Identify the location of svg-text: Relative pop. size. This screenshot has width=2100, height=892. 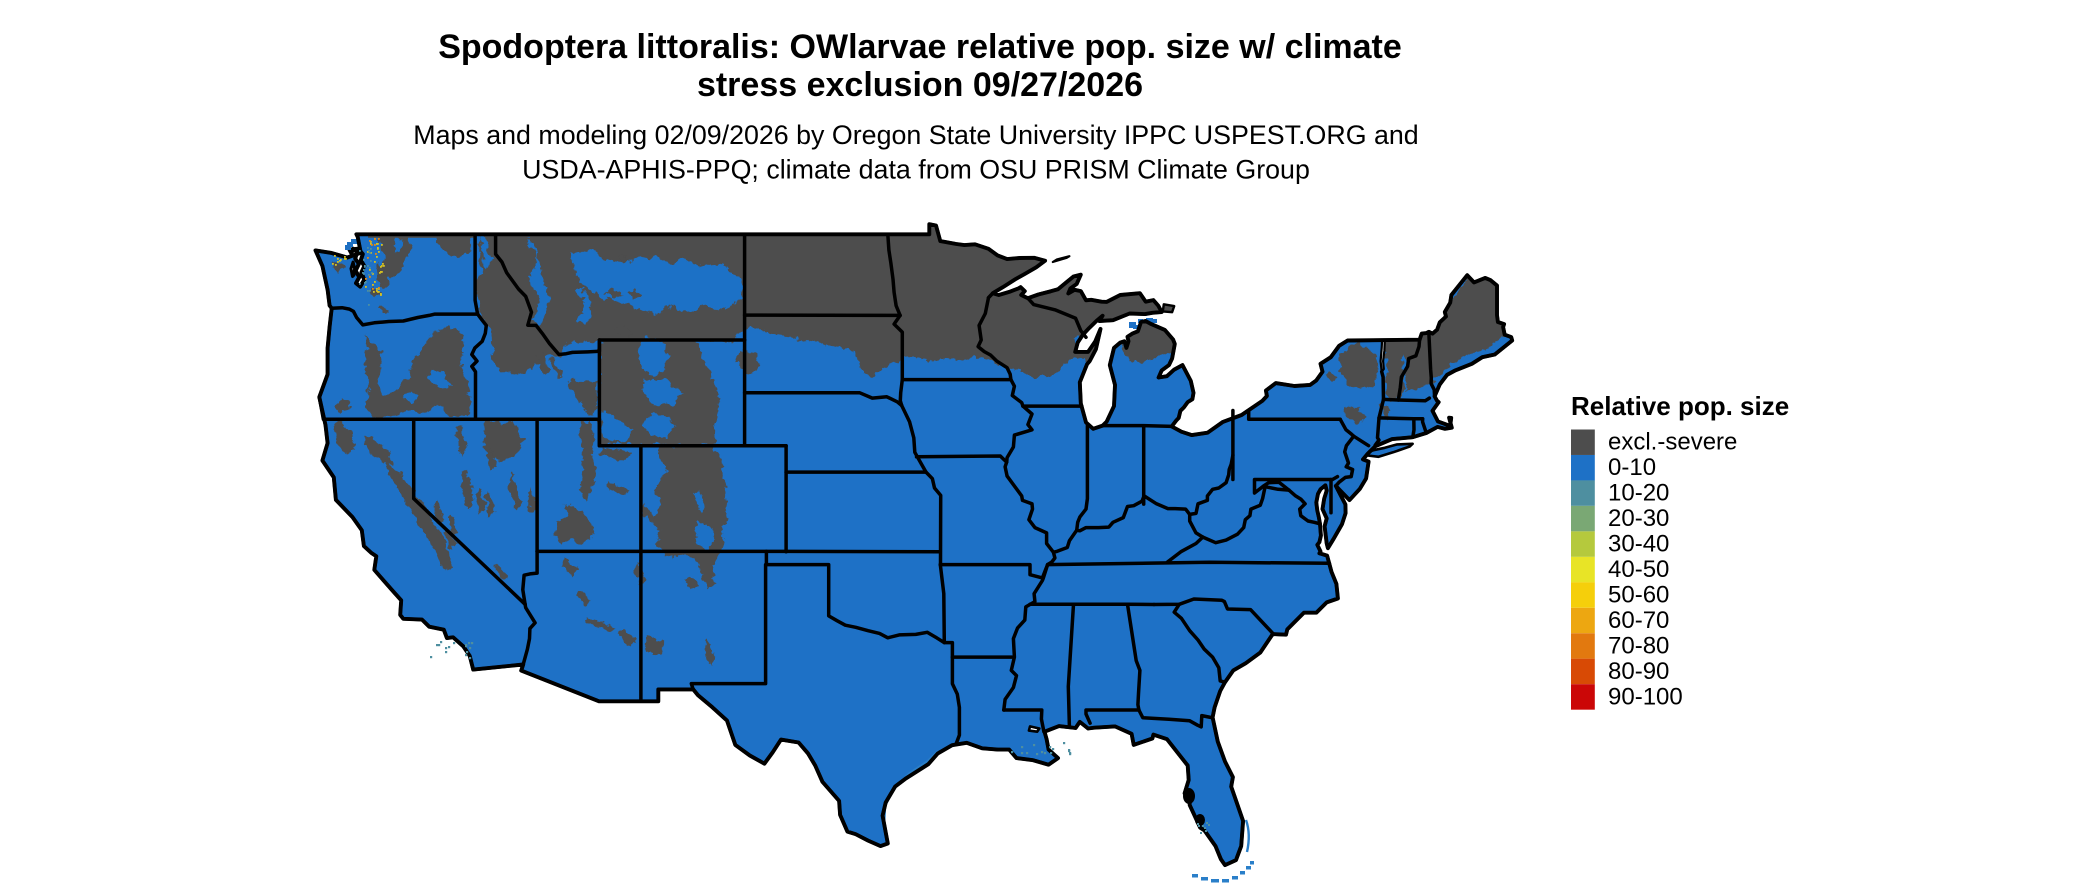
(1680, 406).